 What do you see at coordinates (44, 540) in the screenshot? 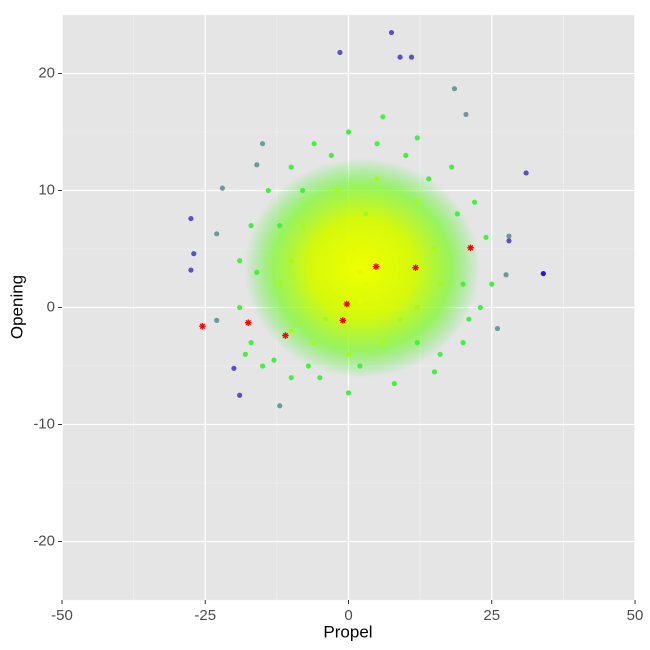
I see `y-tick-label: -20` at bounding box center [44, 540].